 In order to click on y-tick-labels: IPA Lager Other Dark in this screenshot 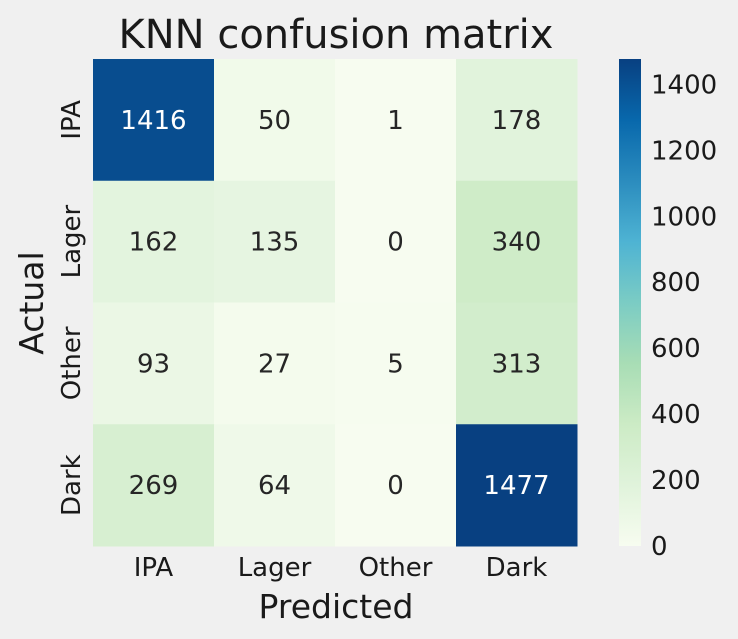, I will do `click(72, 308)`.